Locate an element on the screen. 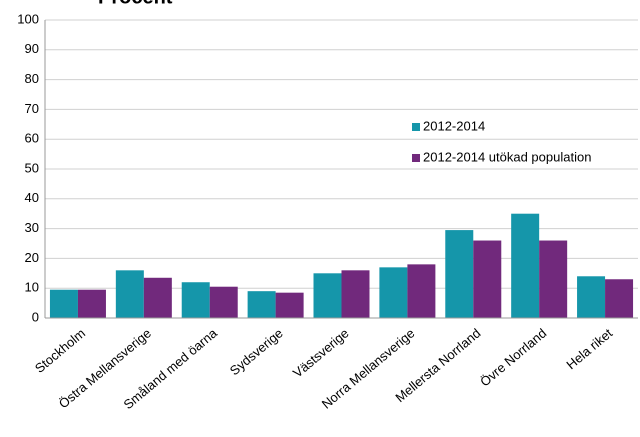  y-tick-label: 20 is located at coordinates (32, 257).